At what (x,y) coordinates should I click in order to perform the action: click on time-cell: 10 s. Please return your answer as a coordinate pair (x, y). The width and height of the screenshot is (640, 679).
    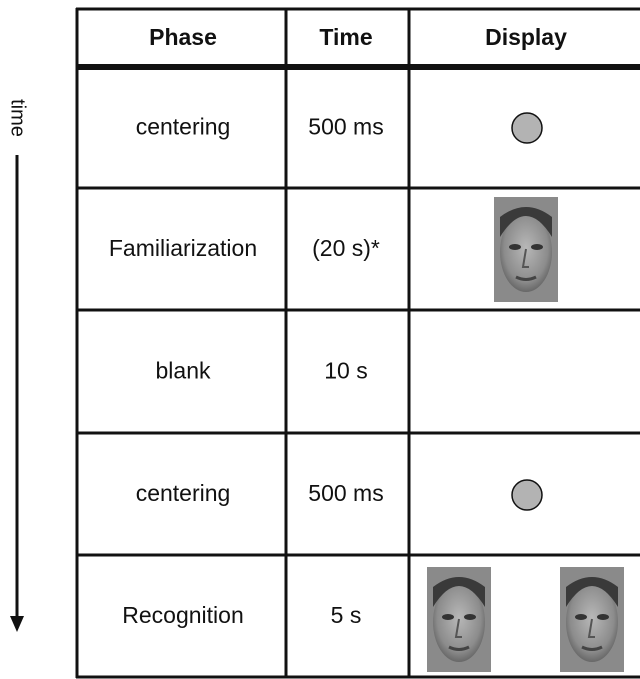
    Looking at the image, I should click on (345, 371).